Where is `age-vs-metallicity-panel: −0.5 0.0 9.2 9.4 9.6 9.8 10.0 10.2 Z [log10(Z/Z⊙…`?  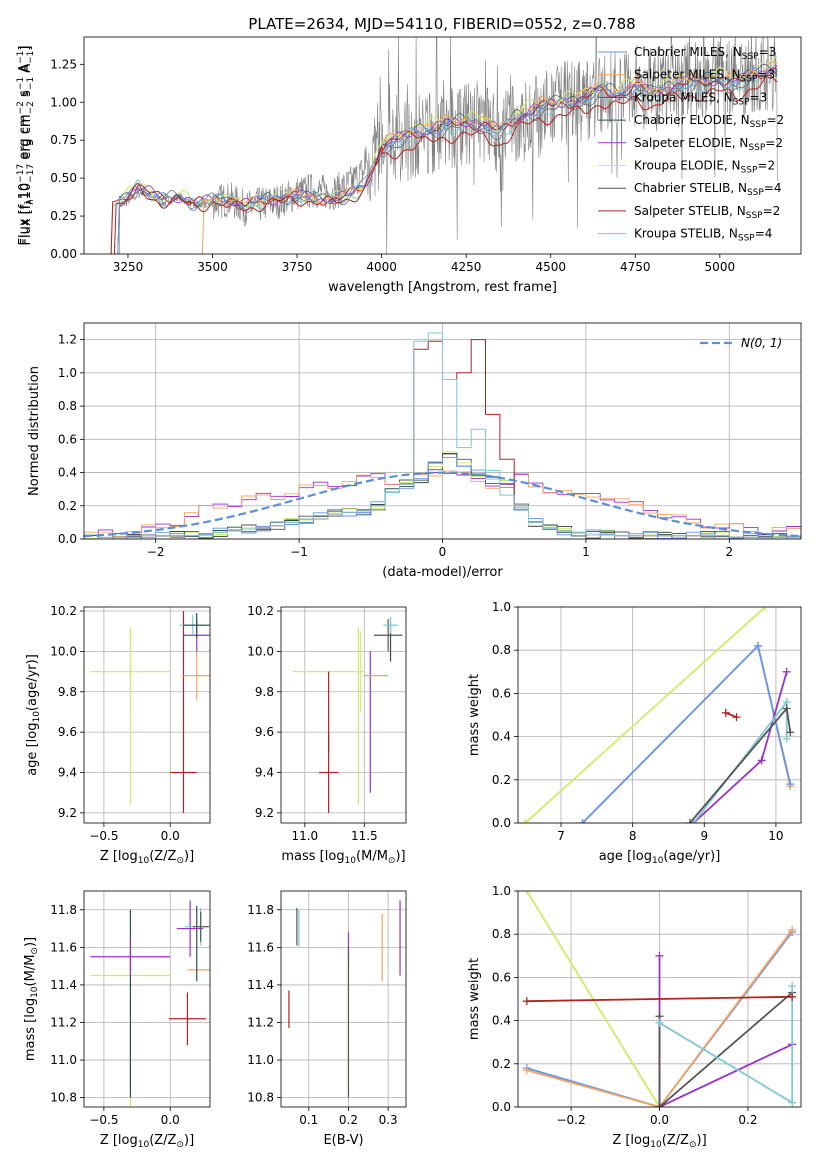 age-vs-metallicity-panel: −0.5 0.0 9.2 9.4 9.6 9.8 10.0 10.2 Z [log10(Z/Z⊙… is located at coordinates (118, 735).